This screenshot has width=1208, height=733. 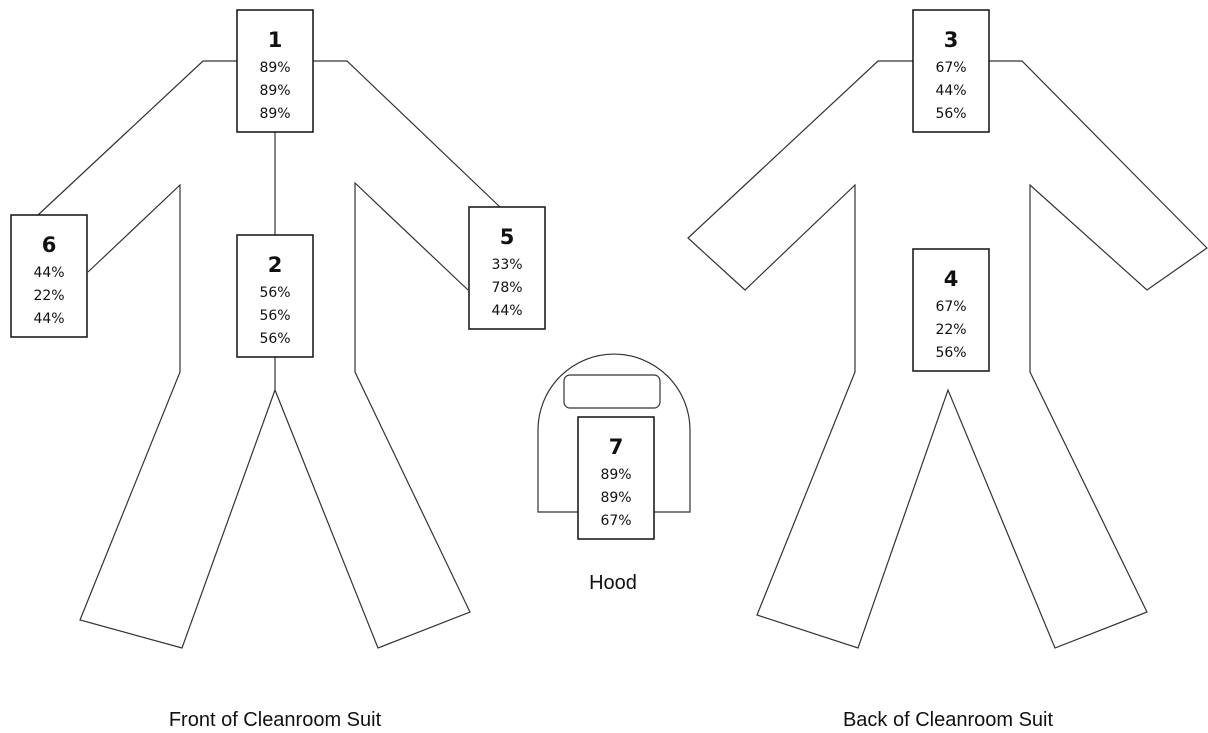 I want to click on hood-outline, so click(x=614, y=433).